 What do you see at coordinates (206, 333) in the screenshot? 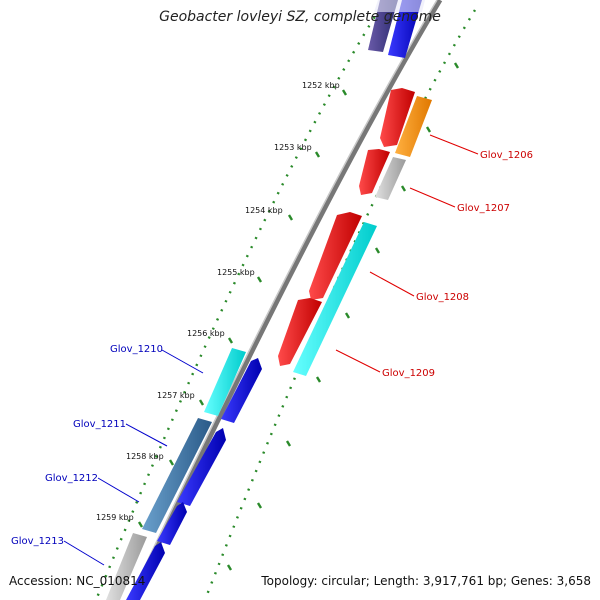
I see `kbp-label-1256: 1256 kbp` at bounding box center [206, 333].